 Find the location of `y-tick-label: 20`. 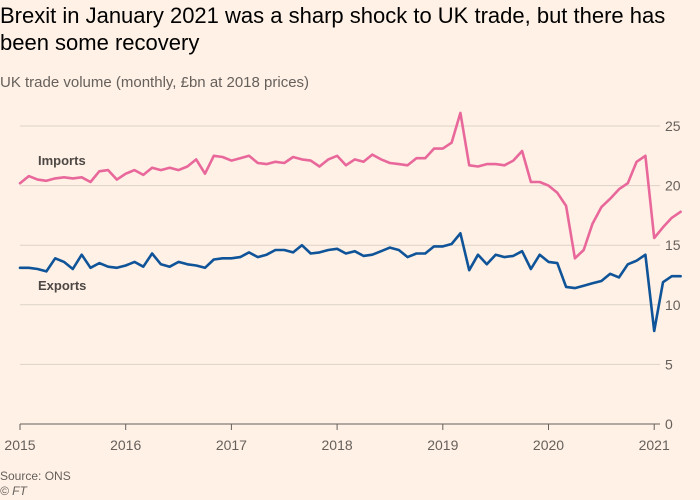

y-tick-label: 20 is located at coordinates (673, 186).